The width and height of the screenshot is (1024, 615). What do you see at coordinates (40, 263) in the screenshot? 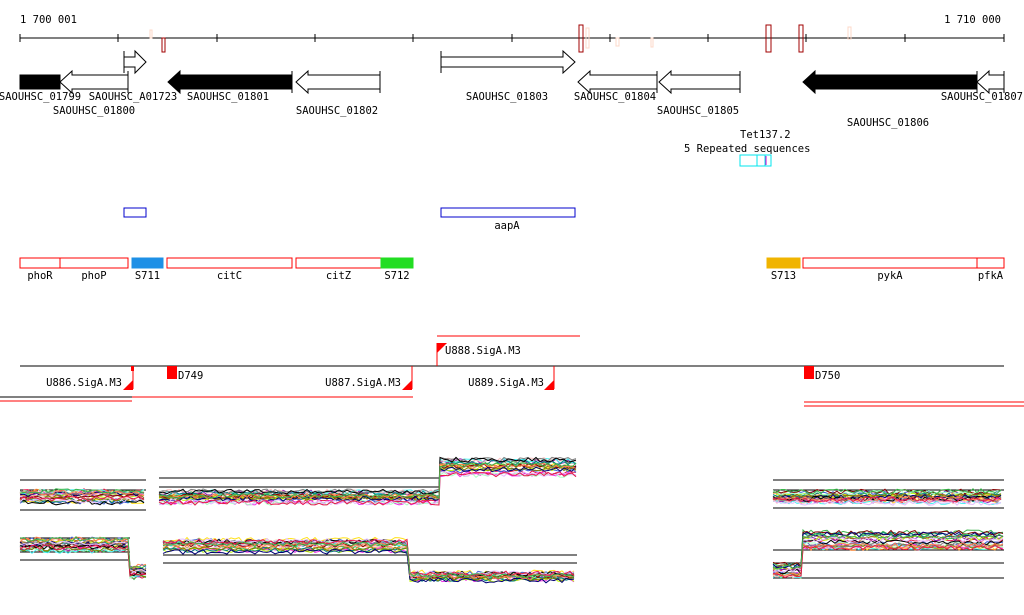
I see `region-phor` at bounding box center [40, 263].